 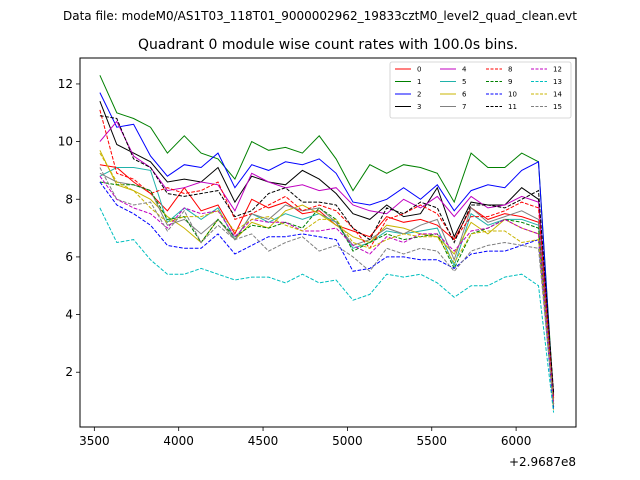 What do you see at coordinates (419, 82) in the screenshot?
I see `legend-label-1: 1` at bounding box center [419, 82].